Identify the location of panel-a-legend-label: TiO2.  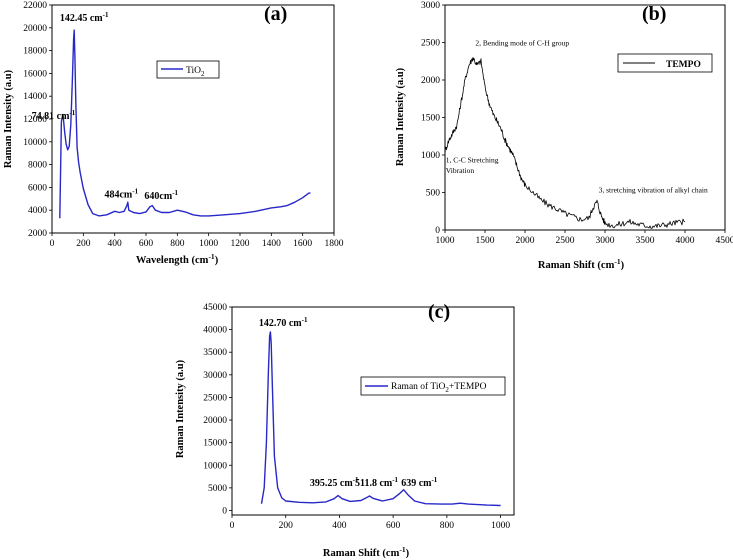
(195, 72).